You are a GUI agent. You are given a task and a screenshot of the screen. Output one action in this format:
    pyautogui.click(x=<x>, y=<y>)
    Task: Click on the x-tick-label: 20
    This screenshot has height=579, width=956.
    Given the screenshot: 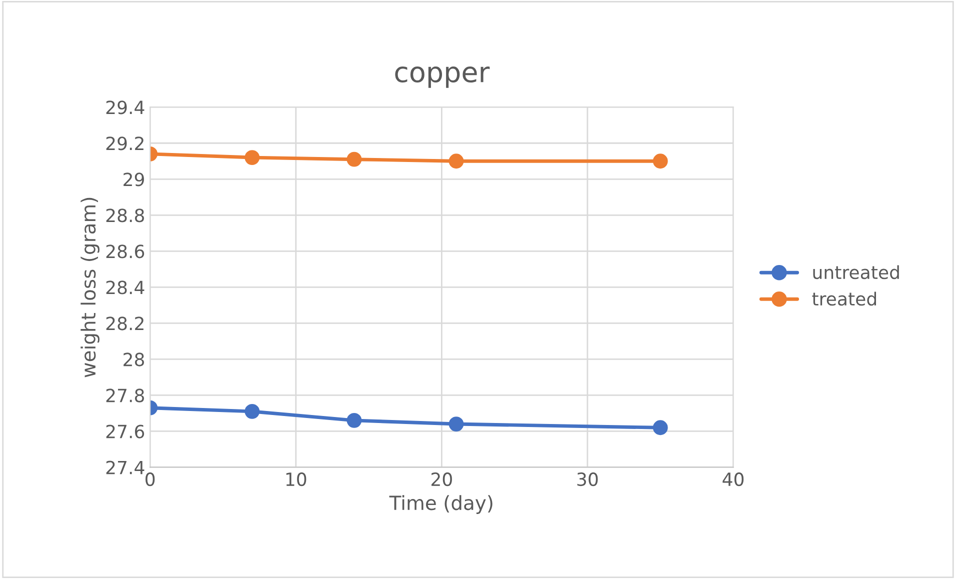 What is the action you would take?
    pyautogui.click(x=442, y=479)
    